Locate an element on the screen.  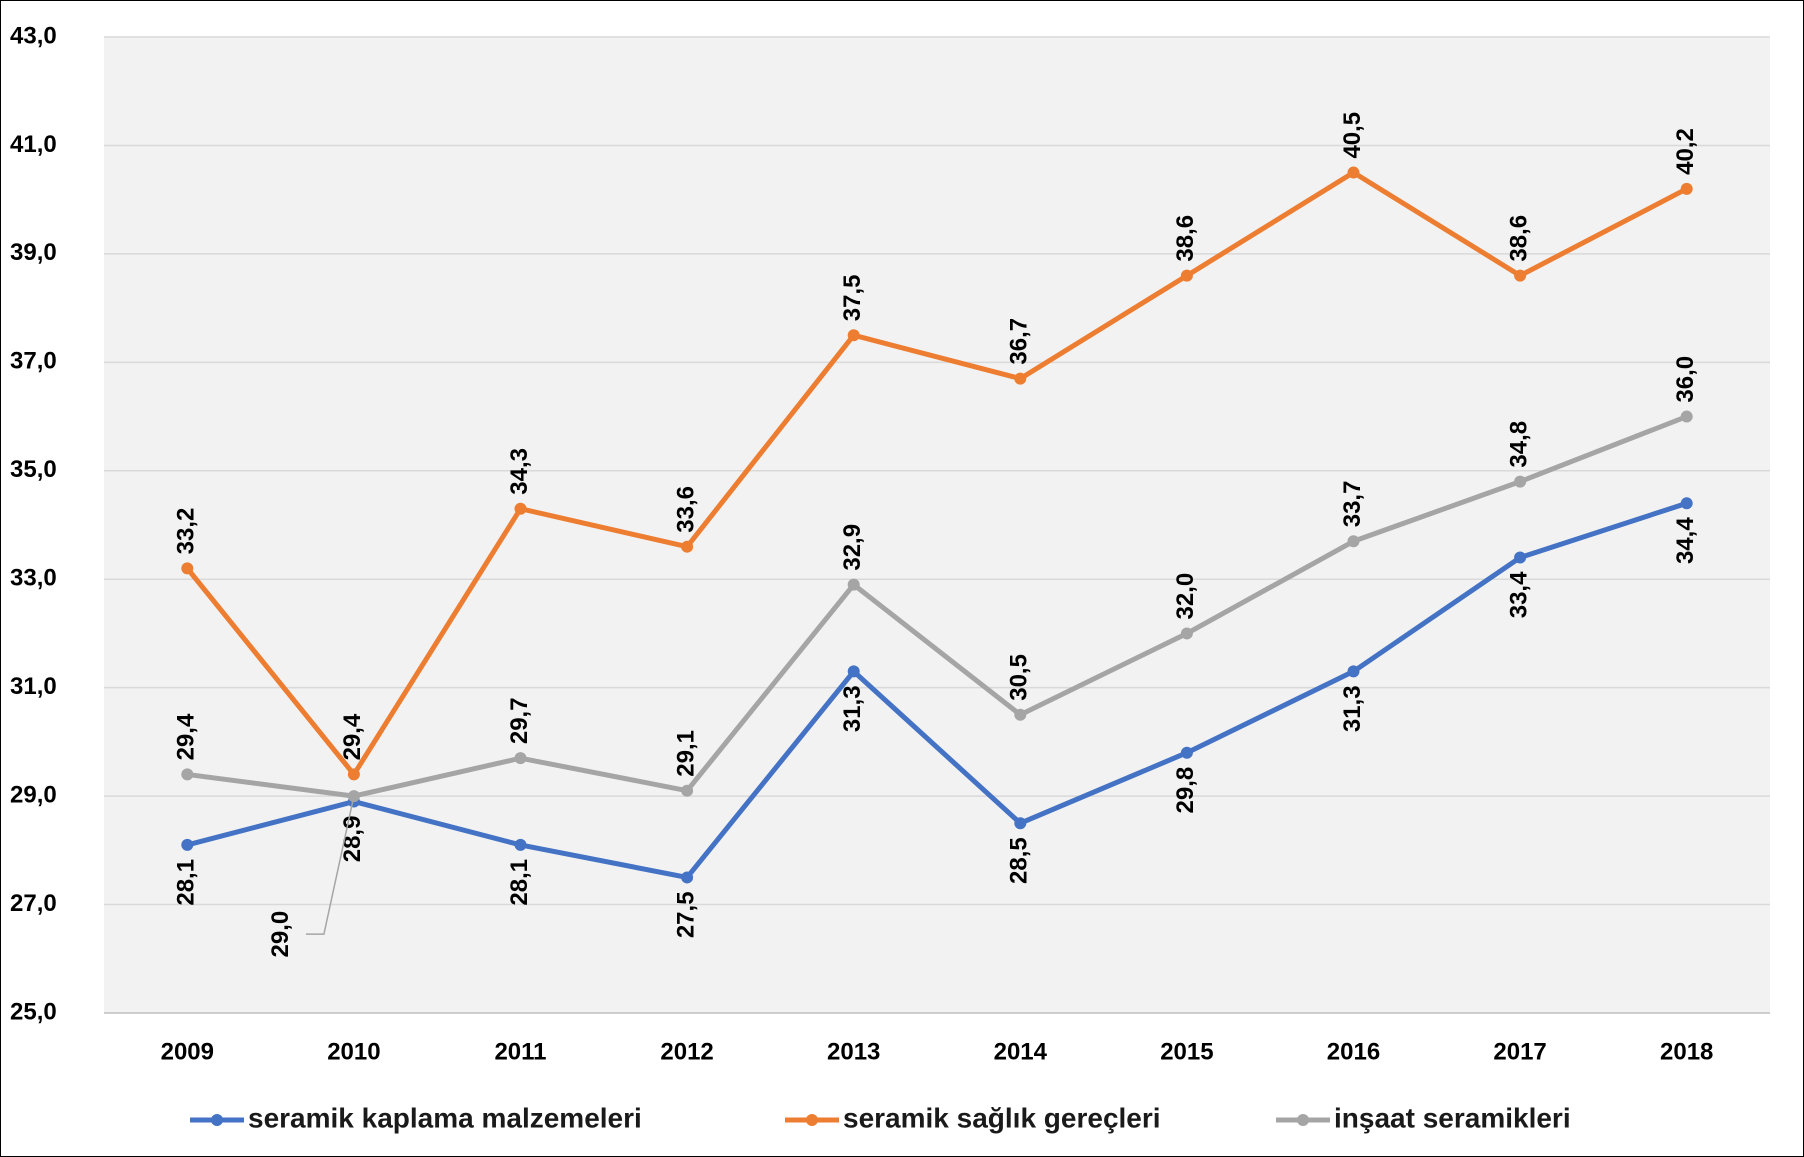
x-tick-label: 2017 is located at coordinates (1519, 1051).